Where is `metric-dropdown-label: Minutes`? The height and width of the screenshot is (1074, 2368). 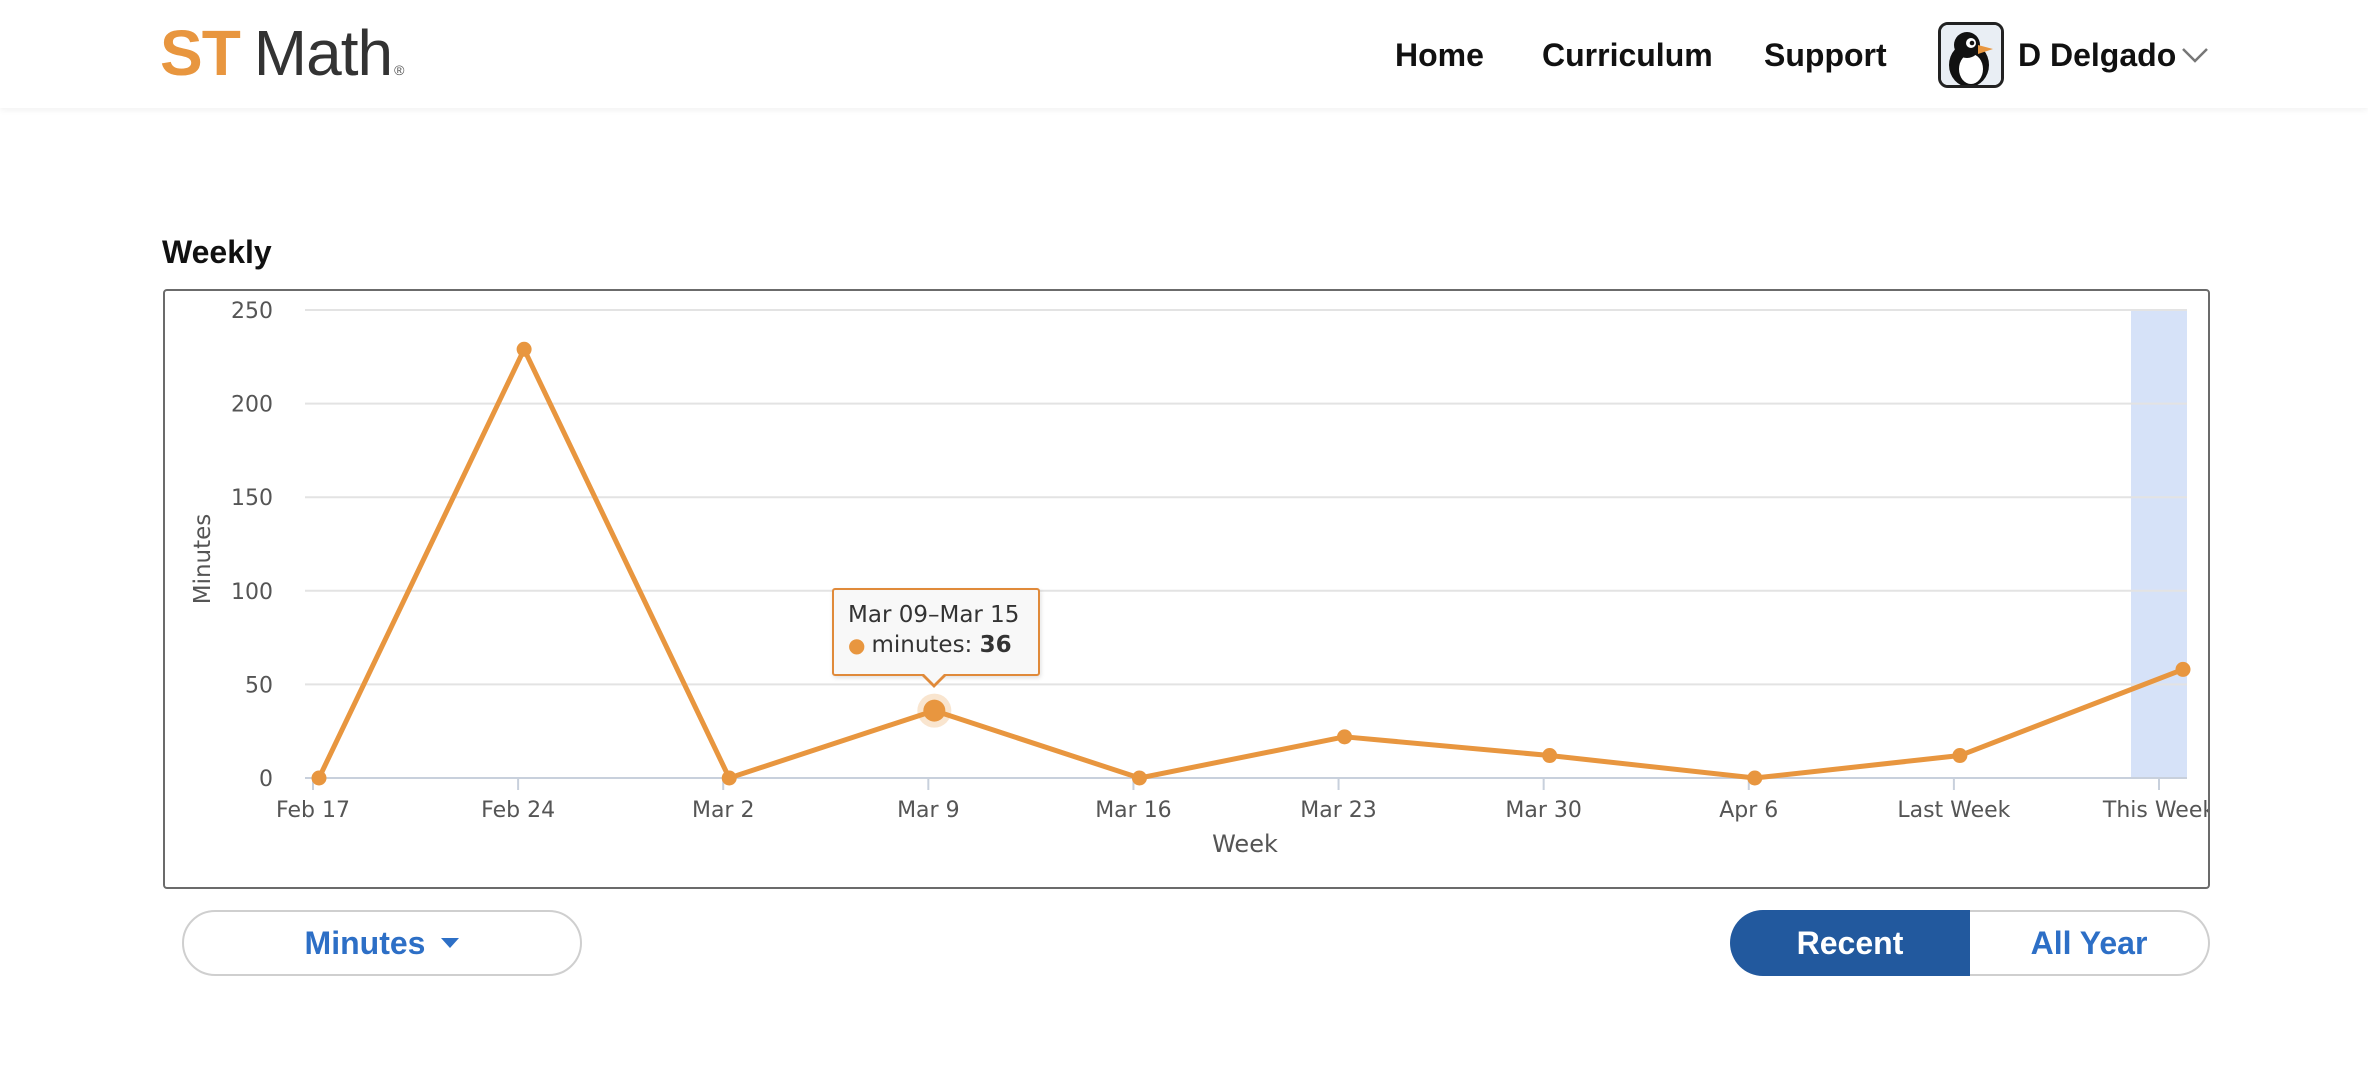 metric-dropdown-label: Minutes is located at coordinates (365, 943).